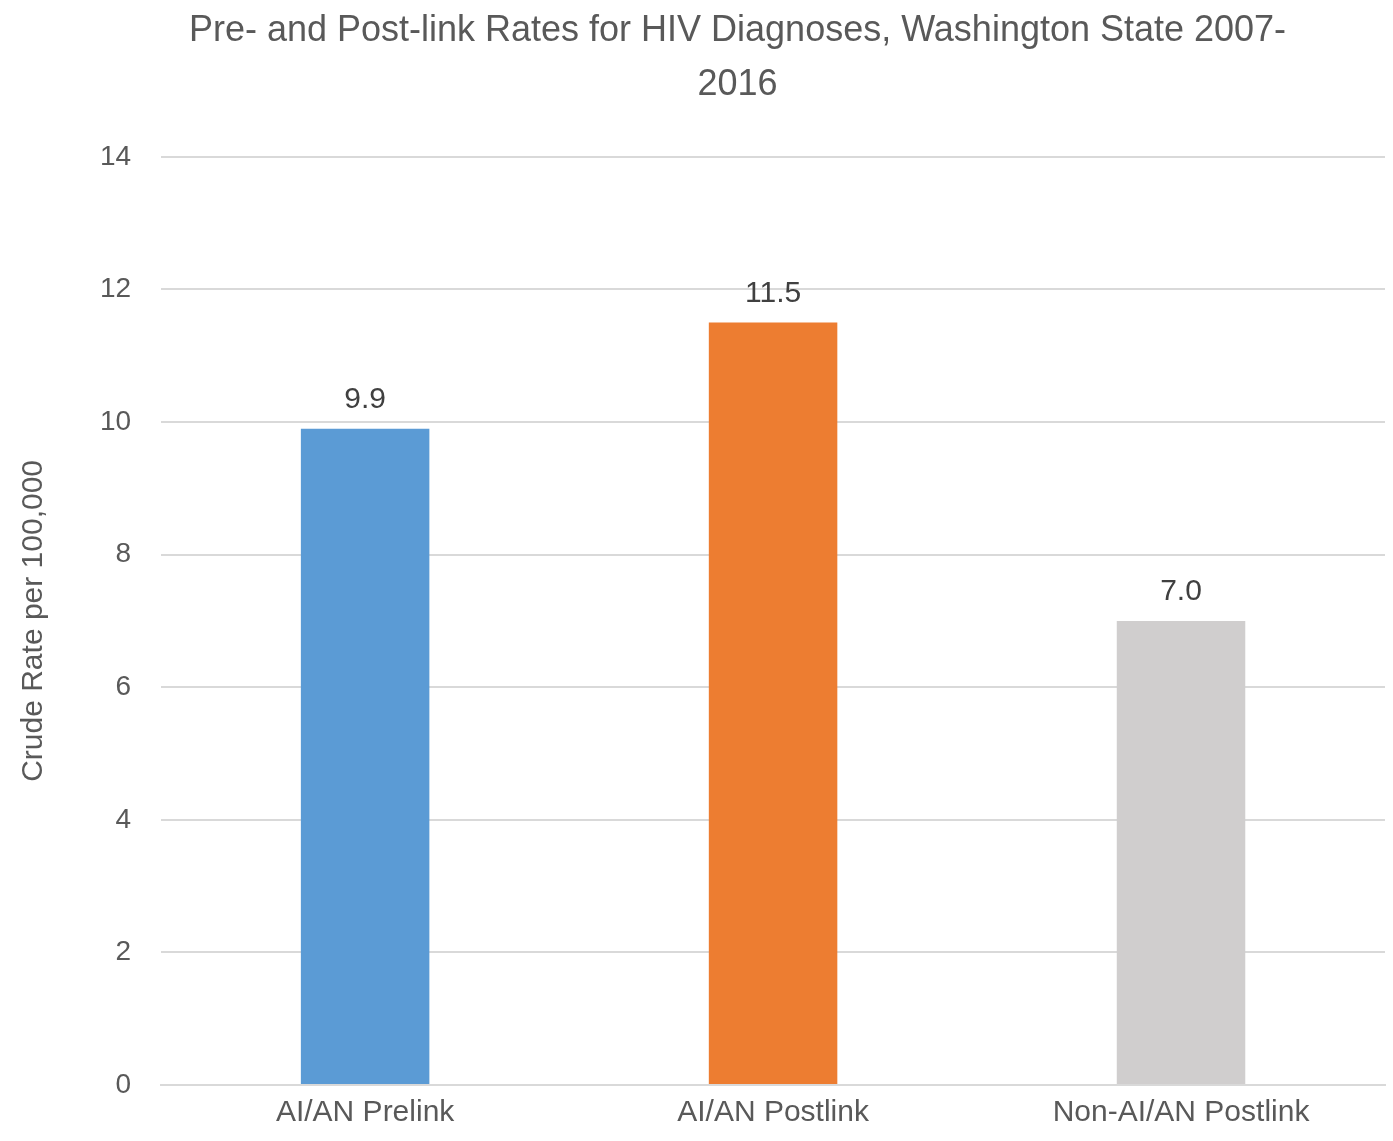 This screenshot has height=1141, width=1393. What do you see at coordinates (123, 685) in the screenshot?
I see `y-tick-label: 6` at bounding box center [123, 685].